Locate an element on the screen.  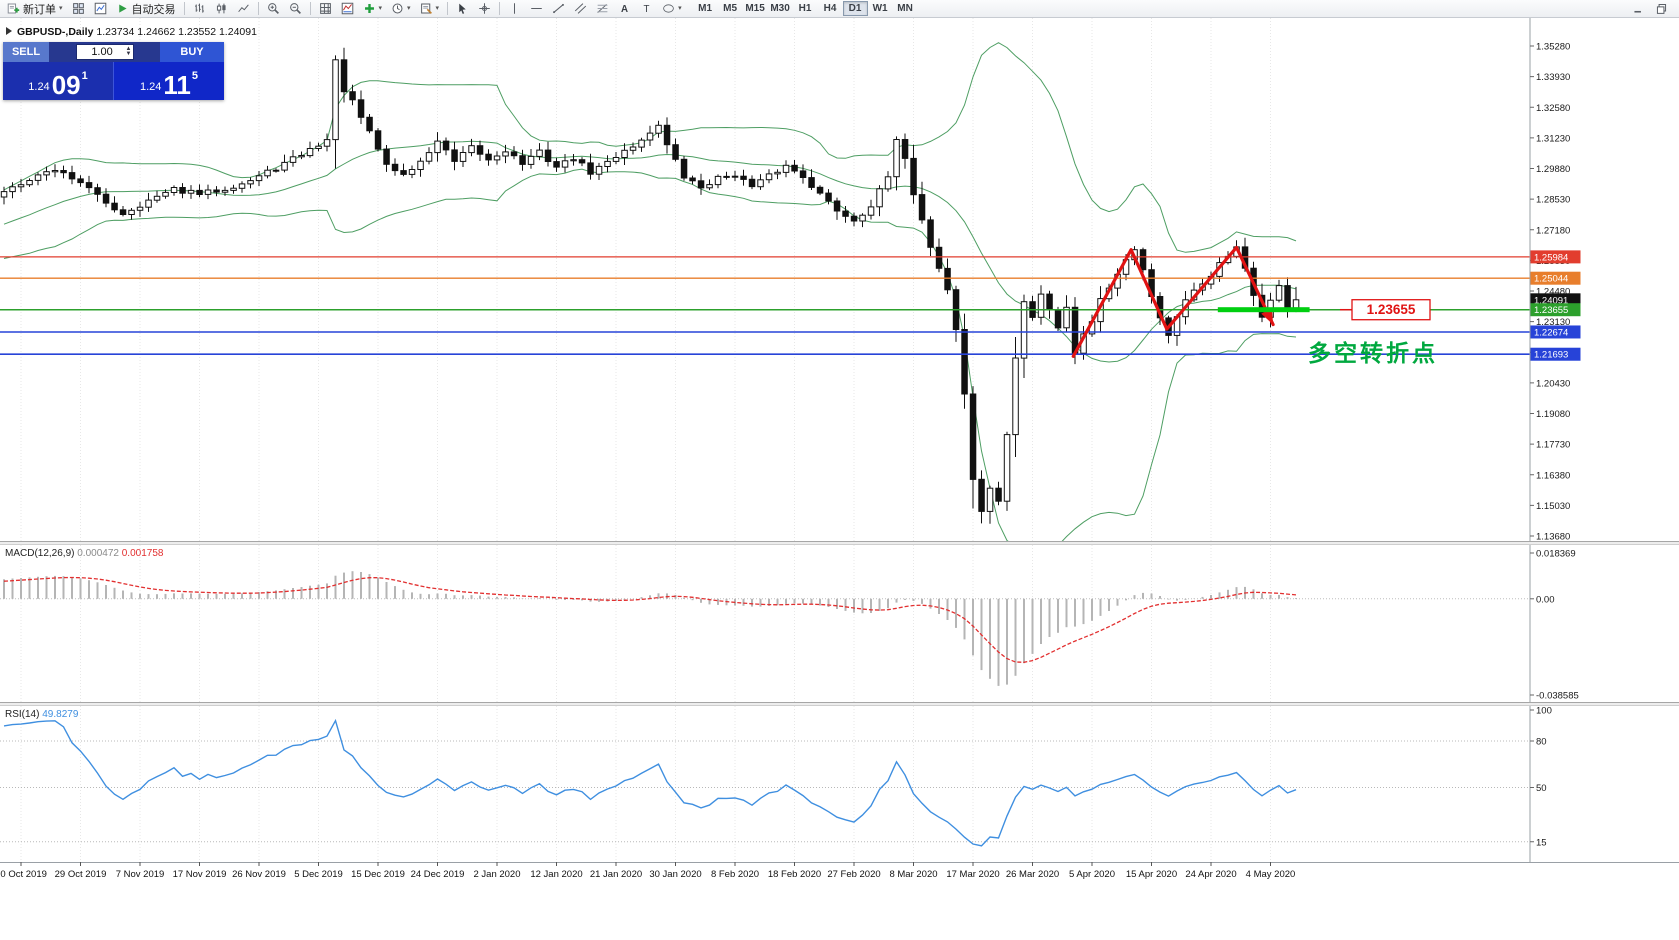
autotrade-button: 自动交易 is located at coordinates (146, 9).